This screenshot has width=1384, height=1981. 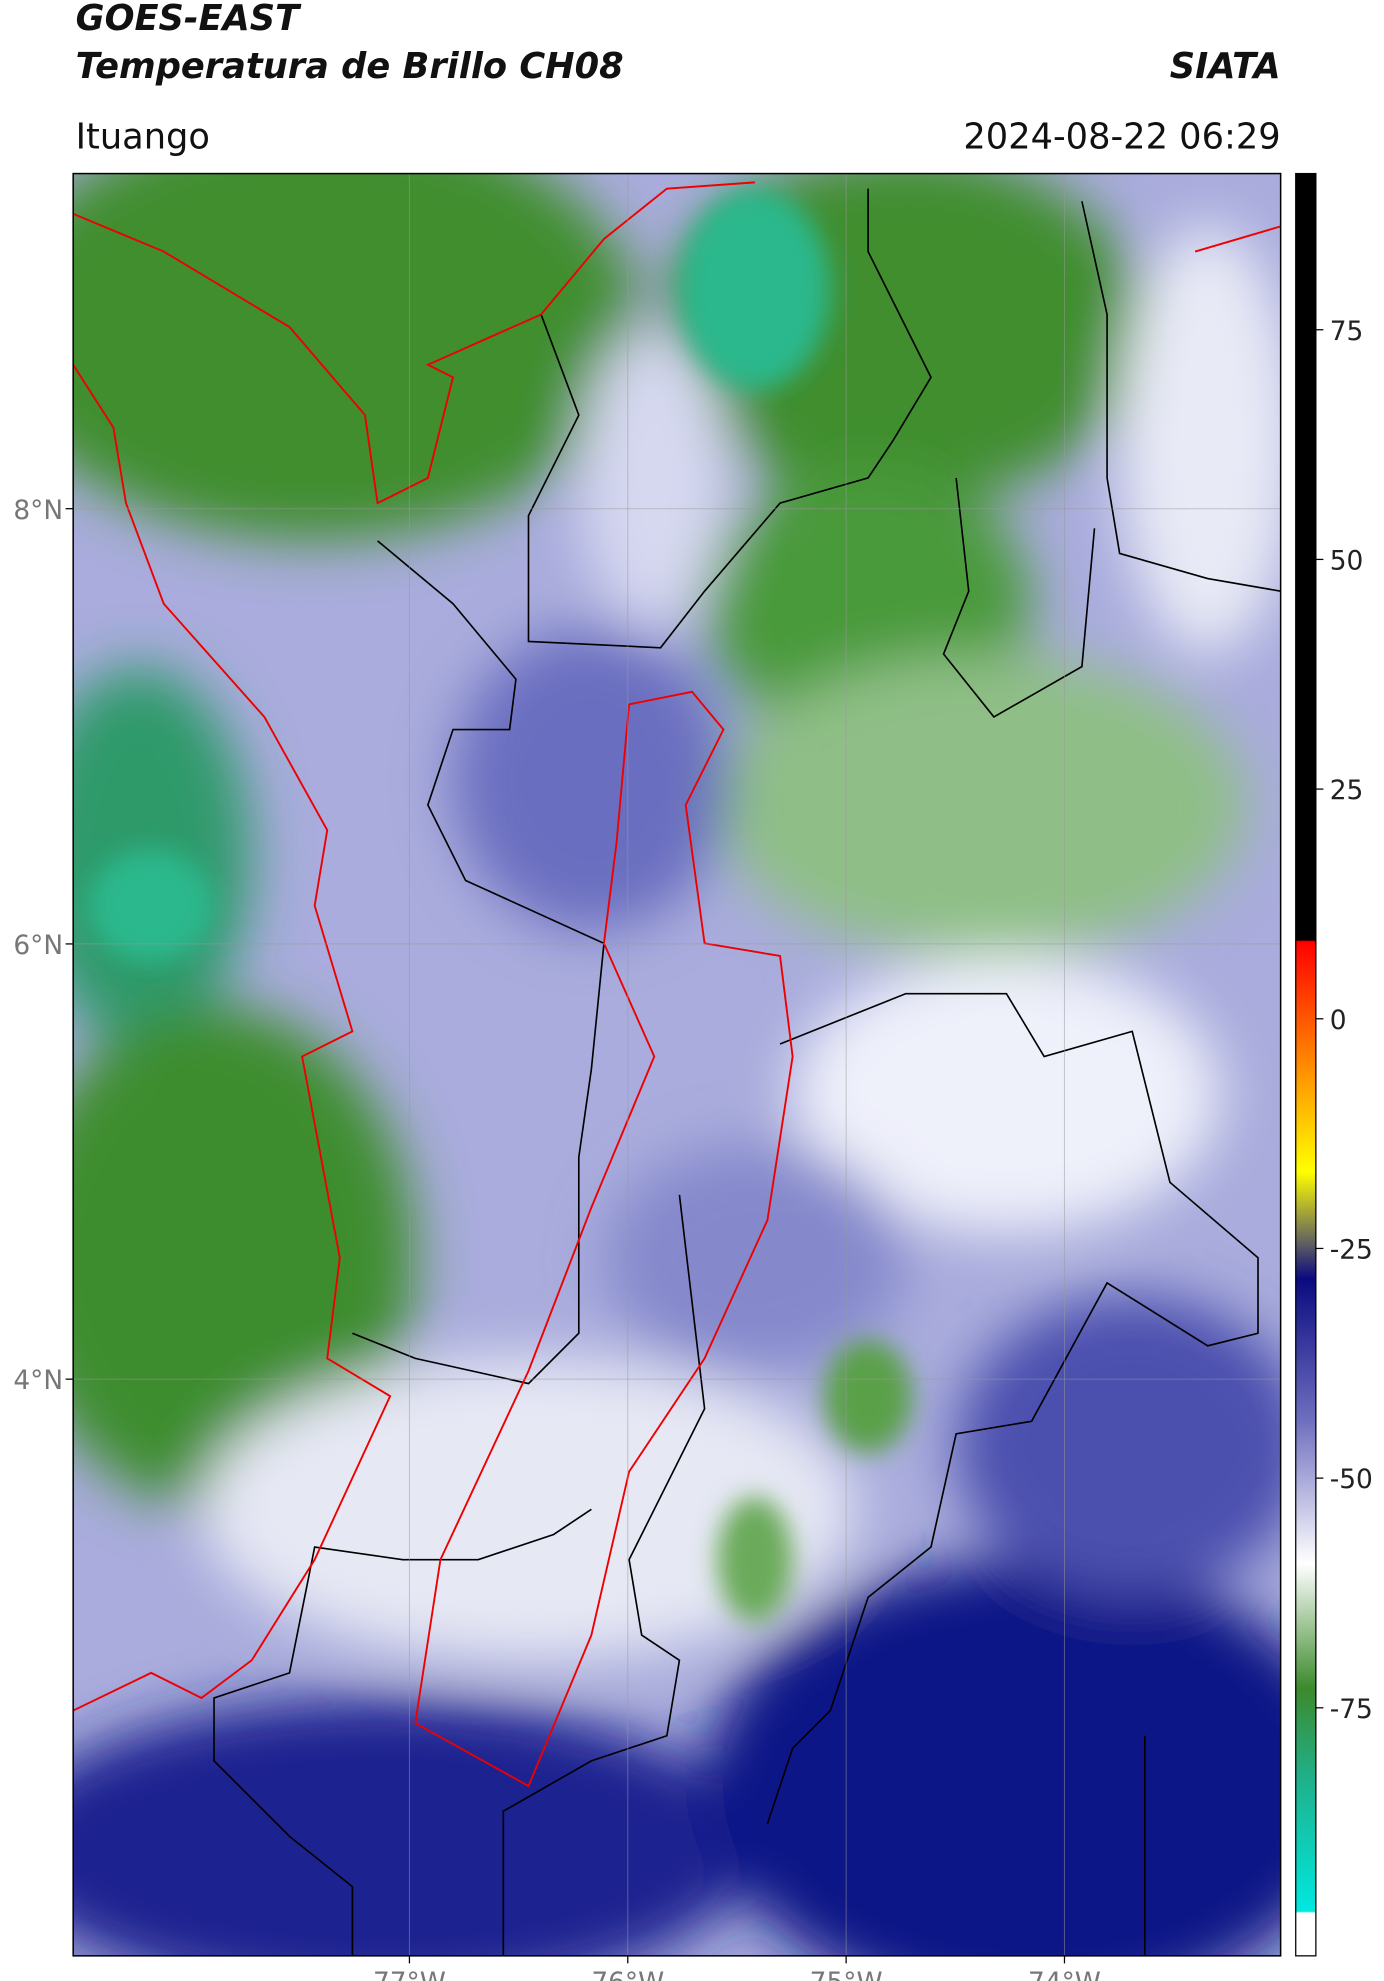 I want to click on timestamp: 2024-08-22 06:29, so click(x=1121, y=136).